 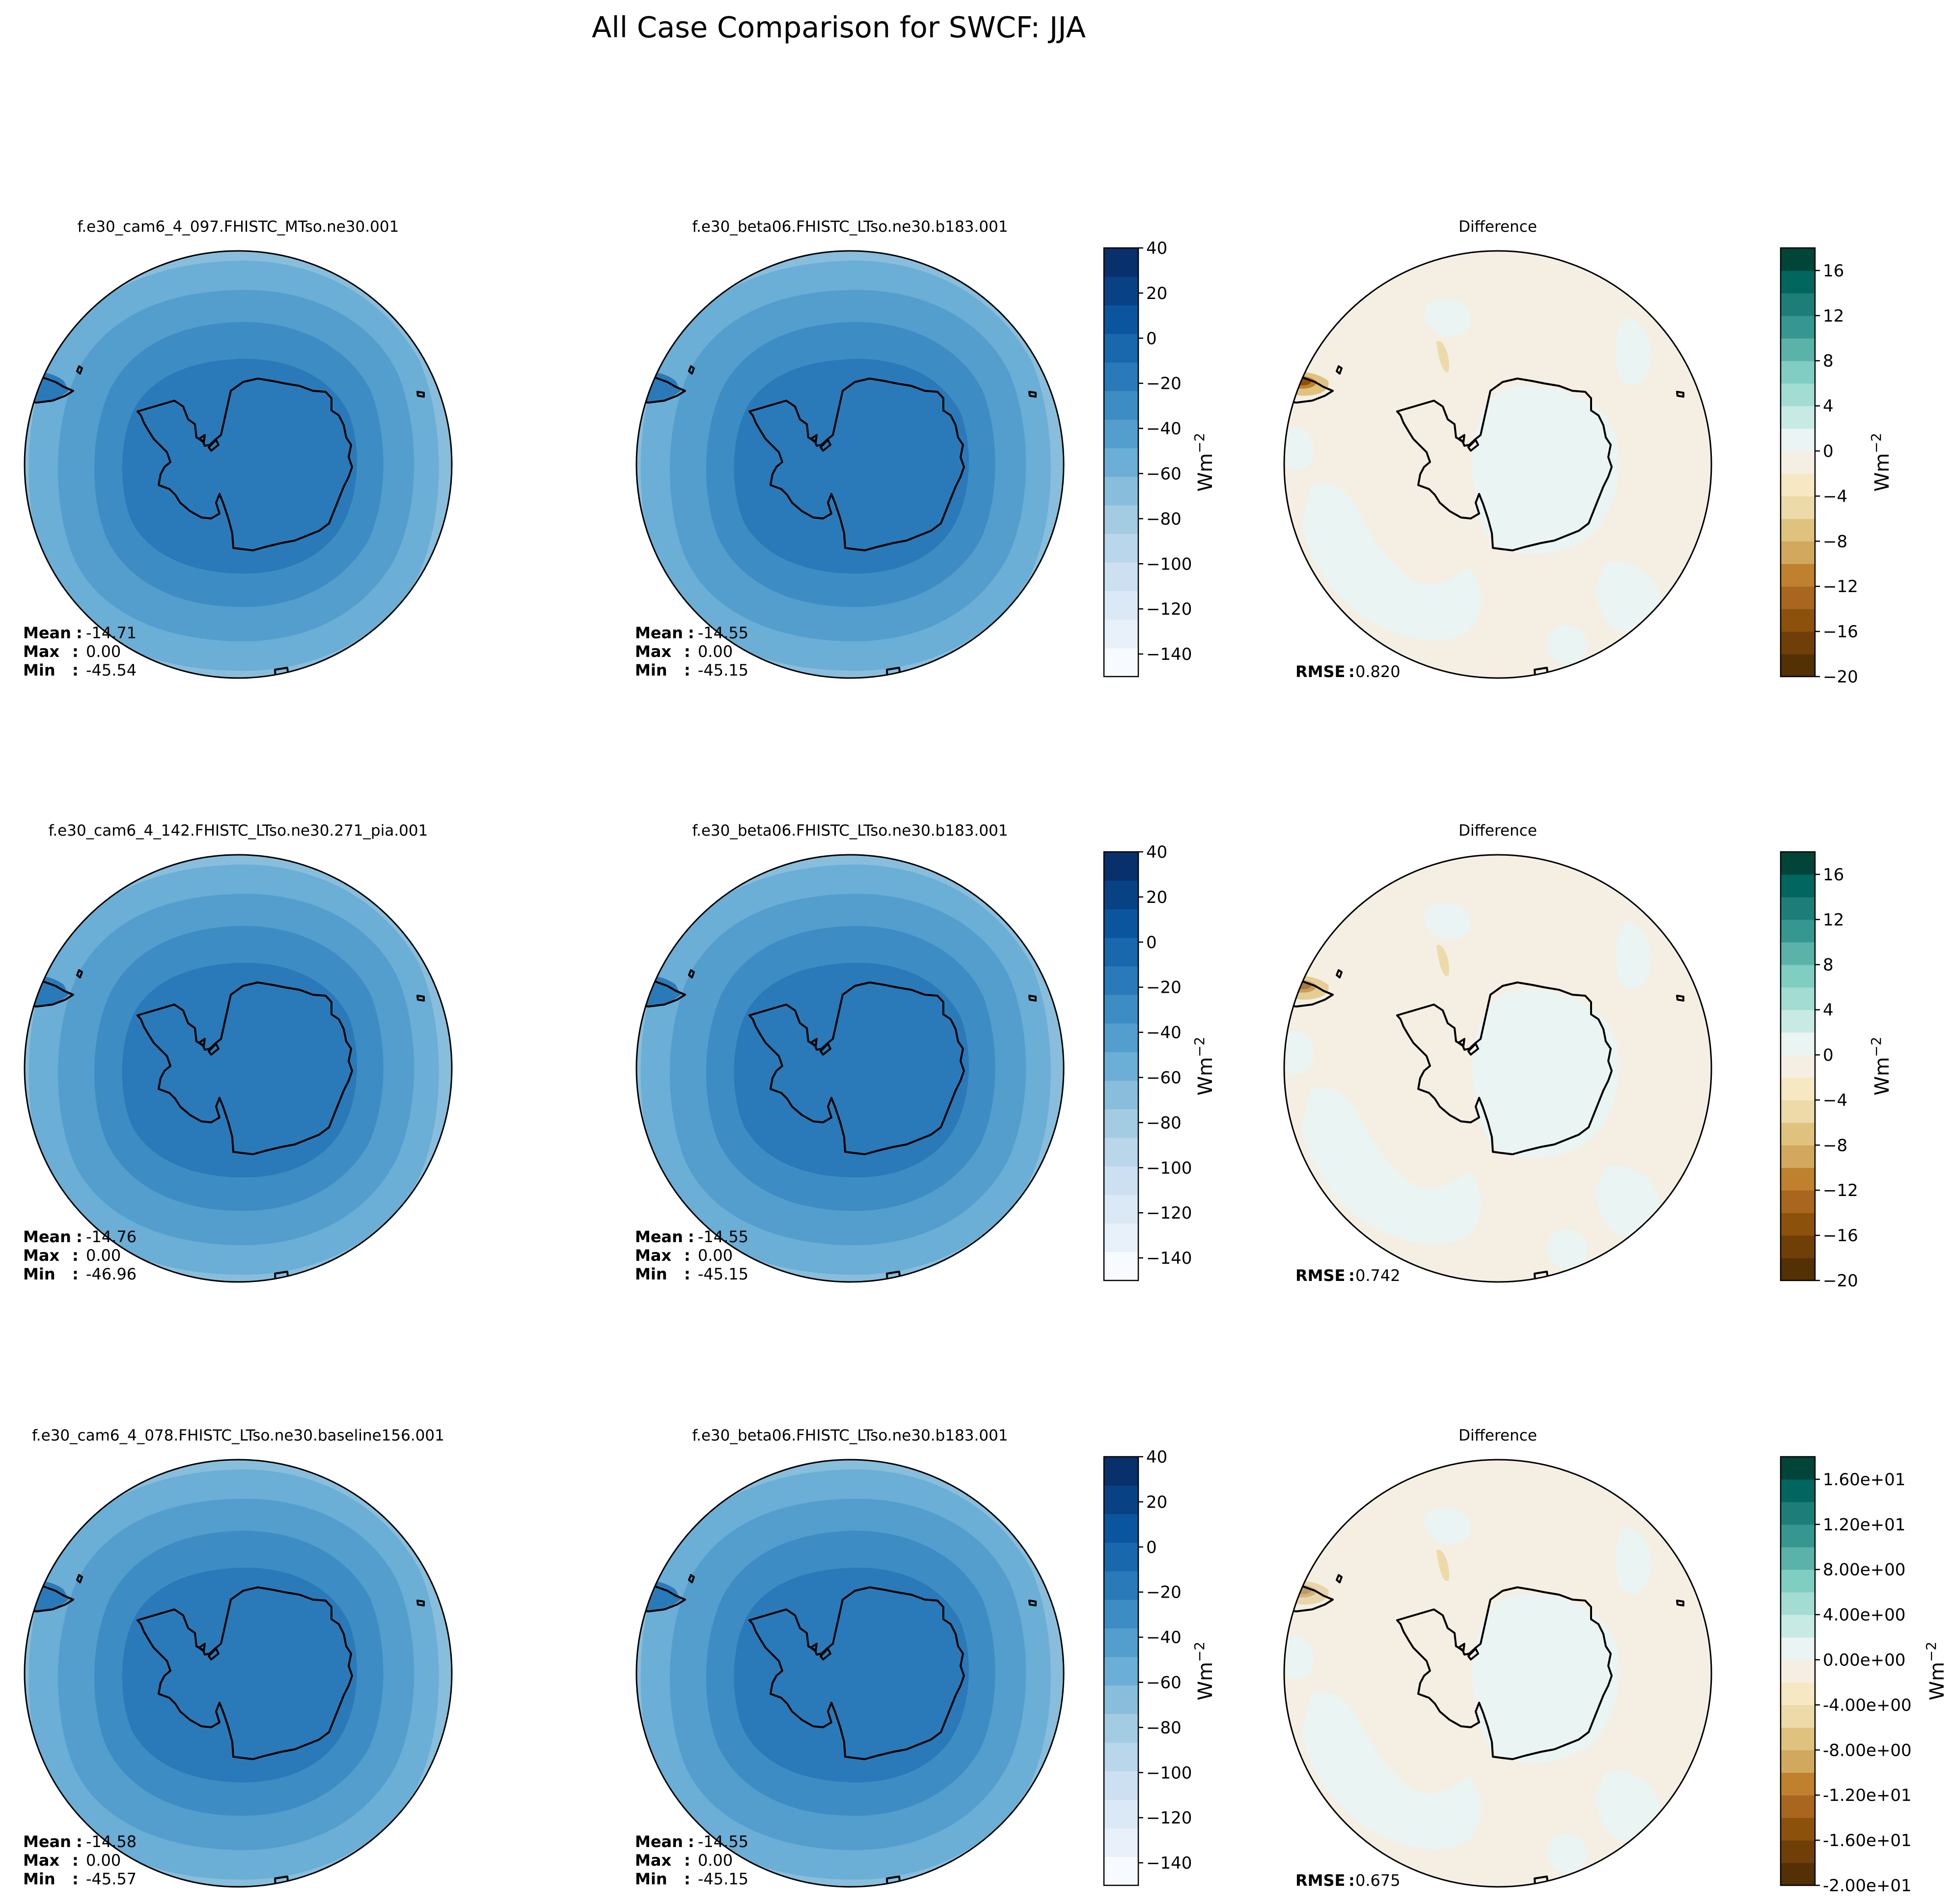 I want to click on colorbar-tick-label: -4.00e+00, so click(x=1867, y=1705).